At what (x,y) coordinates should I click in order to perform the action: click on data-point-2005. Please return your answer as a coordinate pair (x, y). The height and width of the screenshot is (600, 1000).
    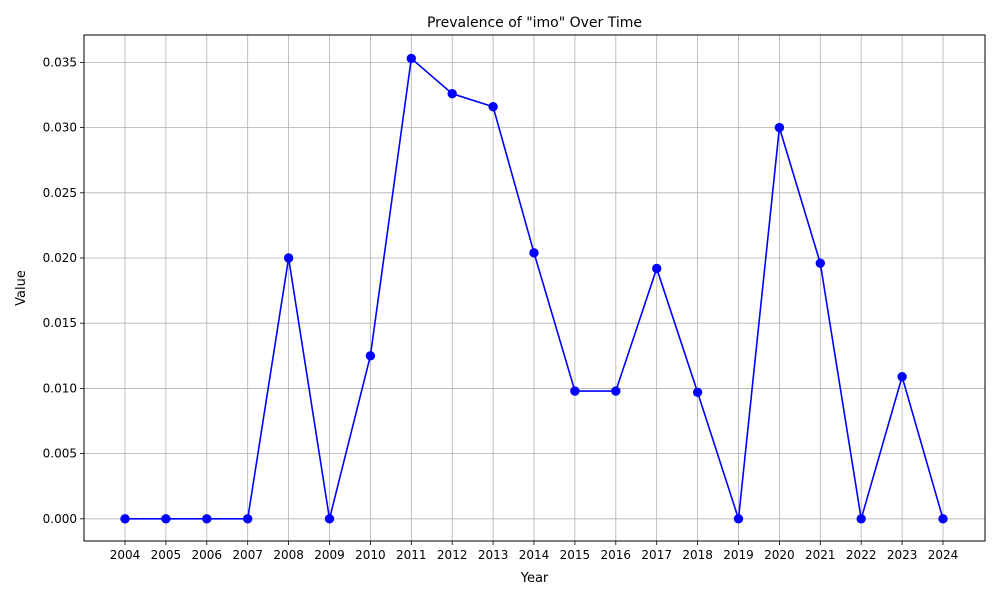
    Looking at the image, I should click on (166, 519).